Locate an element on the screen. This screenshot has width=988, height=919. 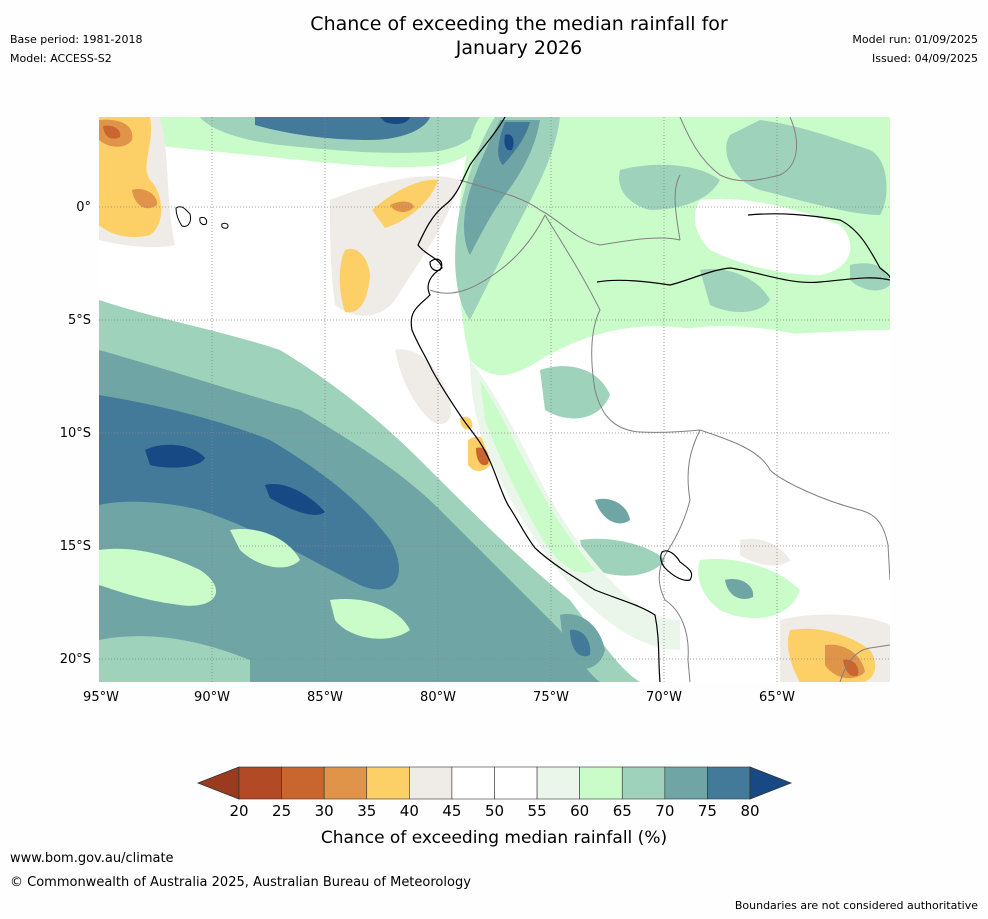
galapagos-islands is located at coordinates (202, 217).